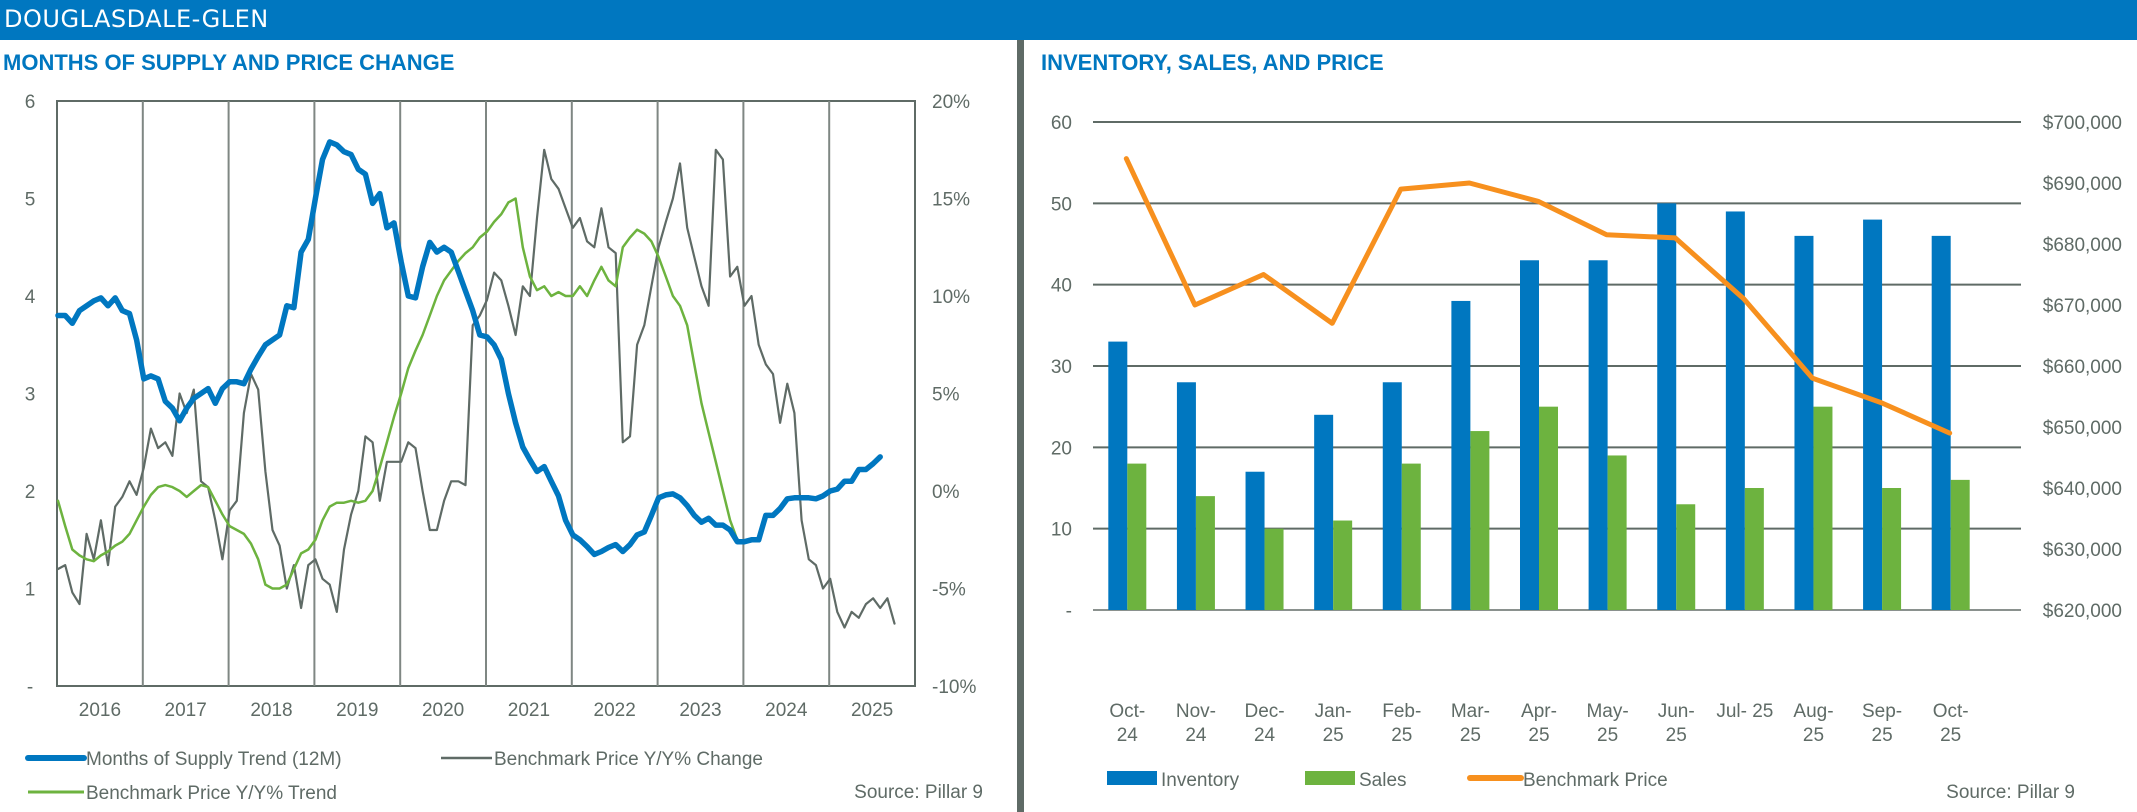 The width and height of the screenshot is (2137, 812). I want to click on y-left-tick-label: 5, so click(30, 200).